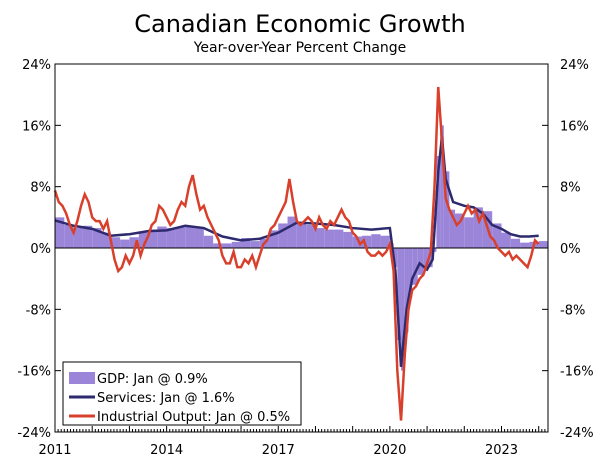  Describe the element at coordinates (54, 450) in the screenshot. I see `x-tick-label: 2011` at that location.